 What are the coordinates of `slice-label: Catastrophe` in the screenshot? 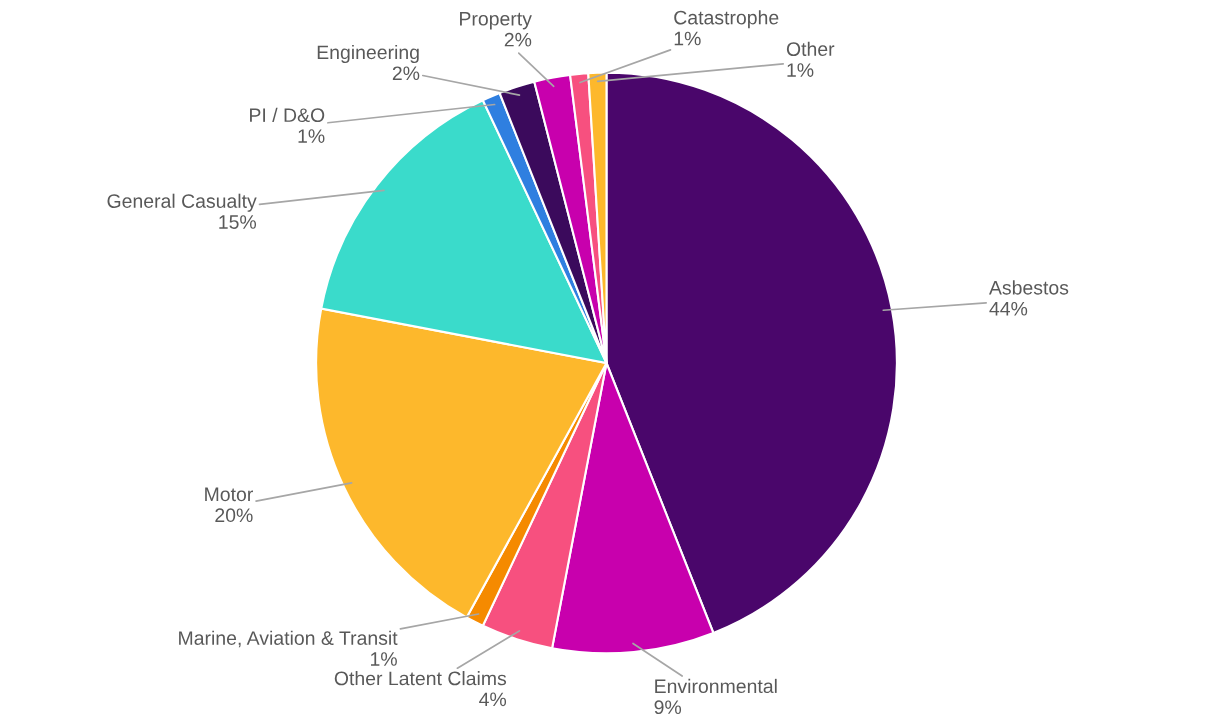 It's located at (726, 19).